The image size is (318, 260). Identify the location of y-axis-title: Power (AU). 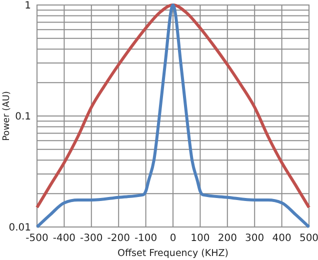
(7, 116).